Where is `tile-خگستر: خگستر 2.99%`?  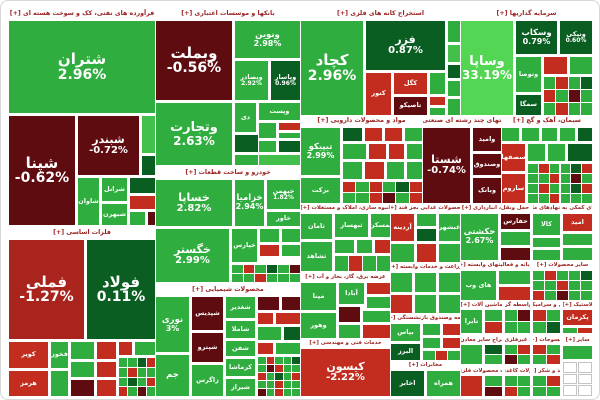 tile-خگستر: خگستر 2.99% is located at coordinates (192, 255).